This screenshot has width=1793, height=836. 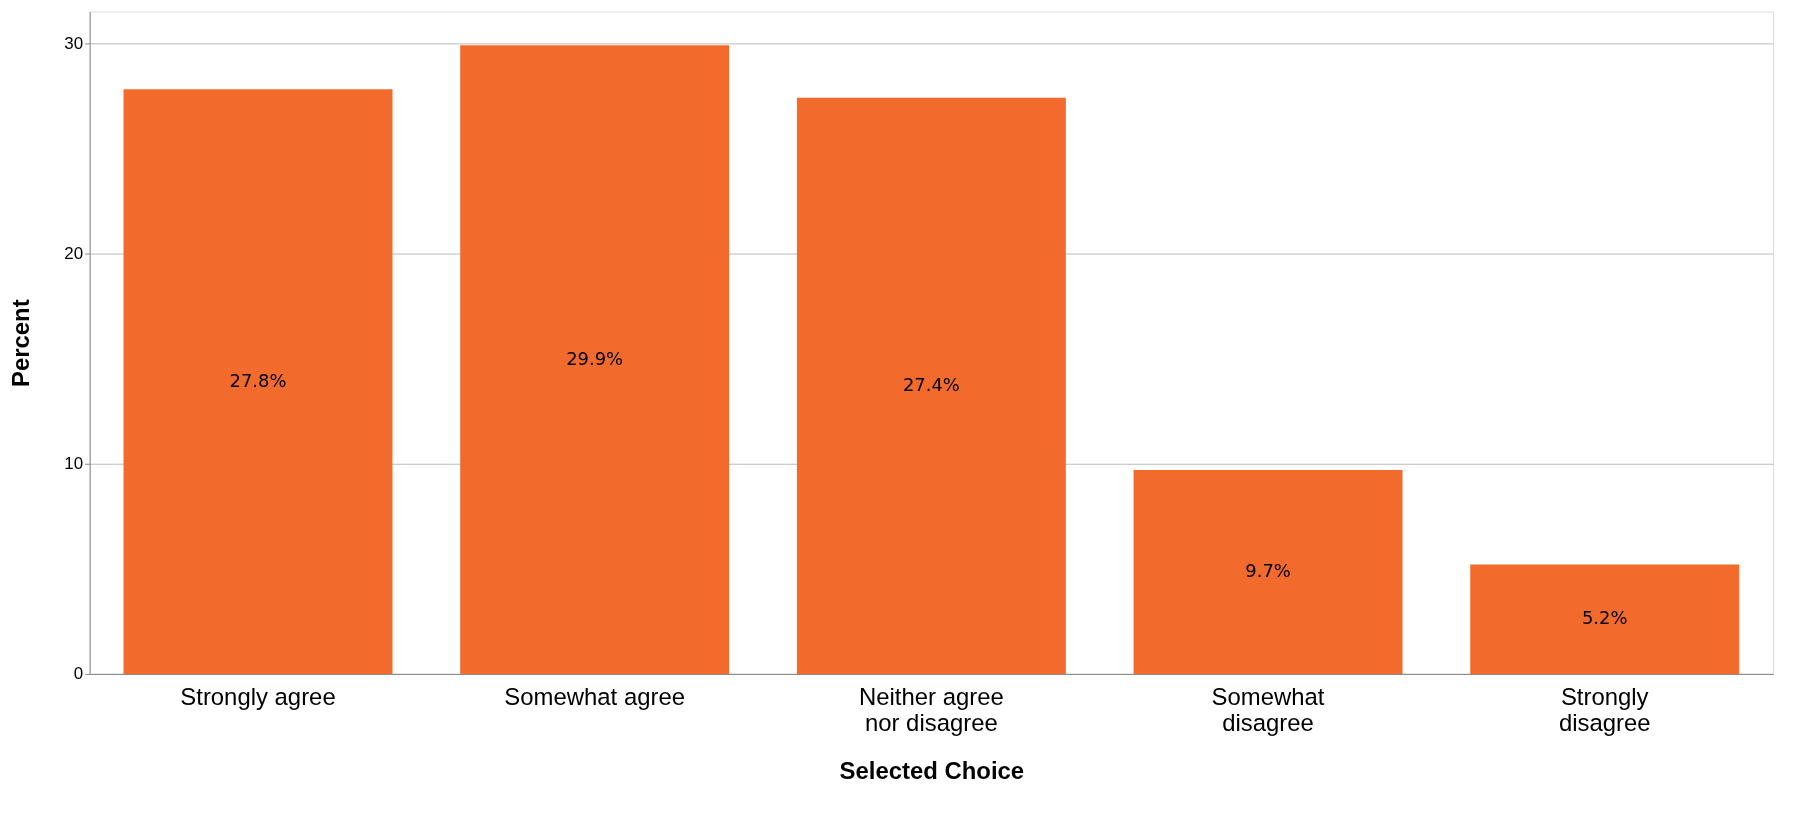 I want to click on data-label: 27.8%, so click(x=258, y=380).